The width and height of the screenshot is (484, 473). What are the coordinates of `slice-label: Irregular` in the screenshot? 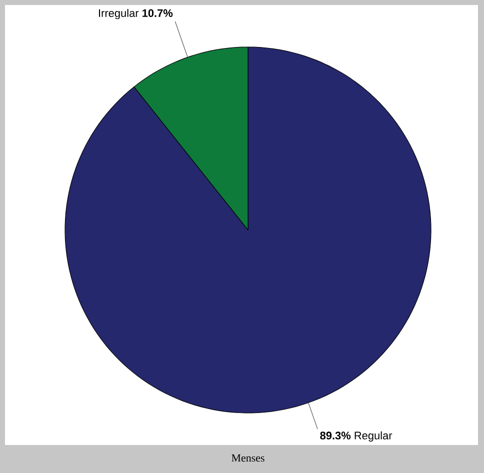 It's located at (119, 14).